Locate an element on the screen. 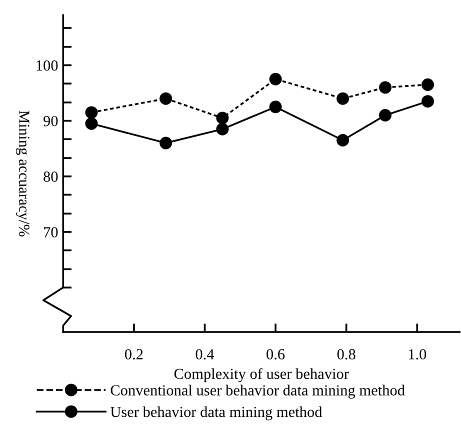 The height and width of the screenshot is (434, 461). y-axis-title: Mining accuaracy/% is located at coordinates (23, 173).